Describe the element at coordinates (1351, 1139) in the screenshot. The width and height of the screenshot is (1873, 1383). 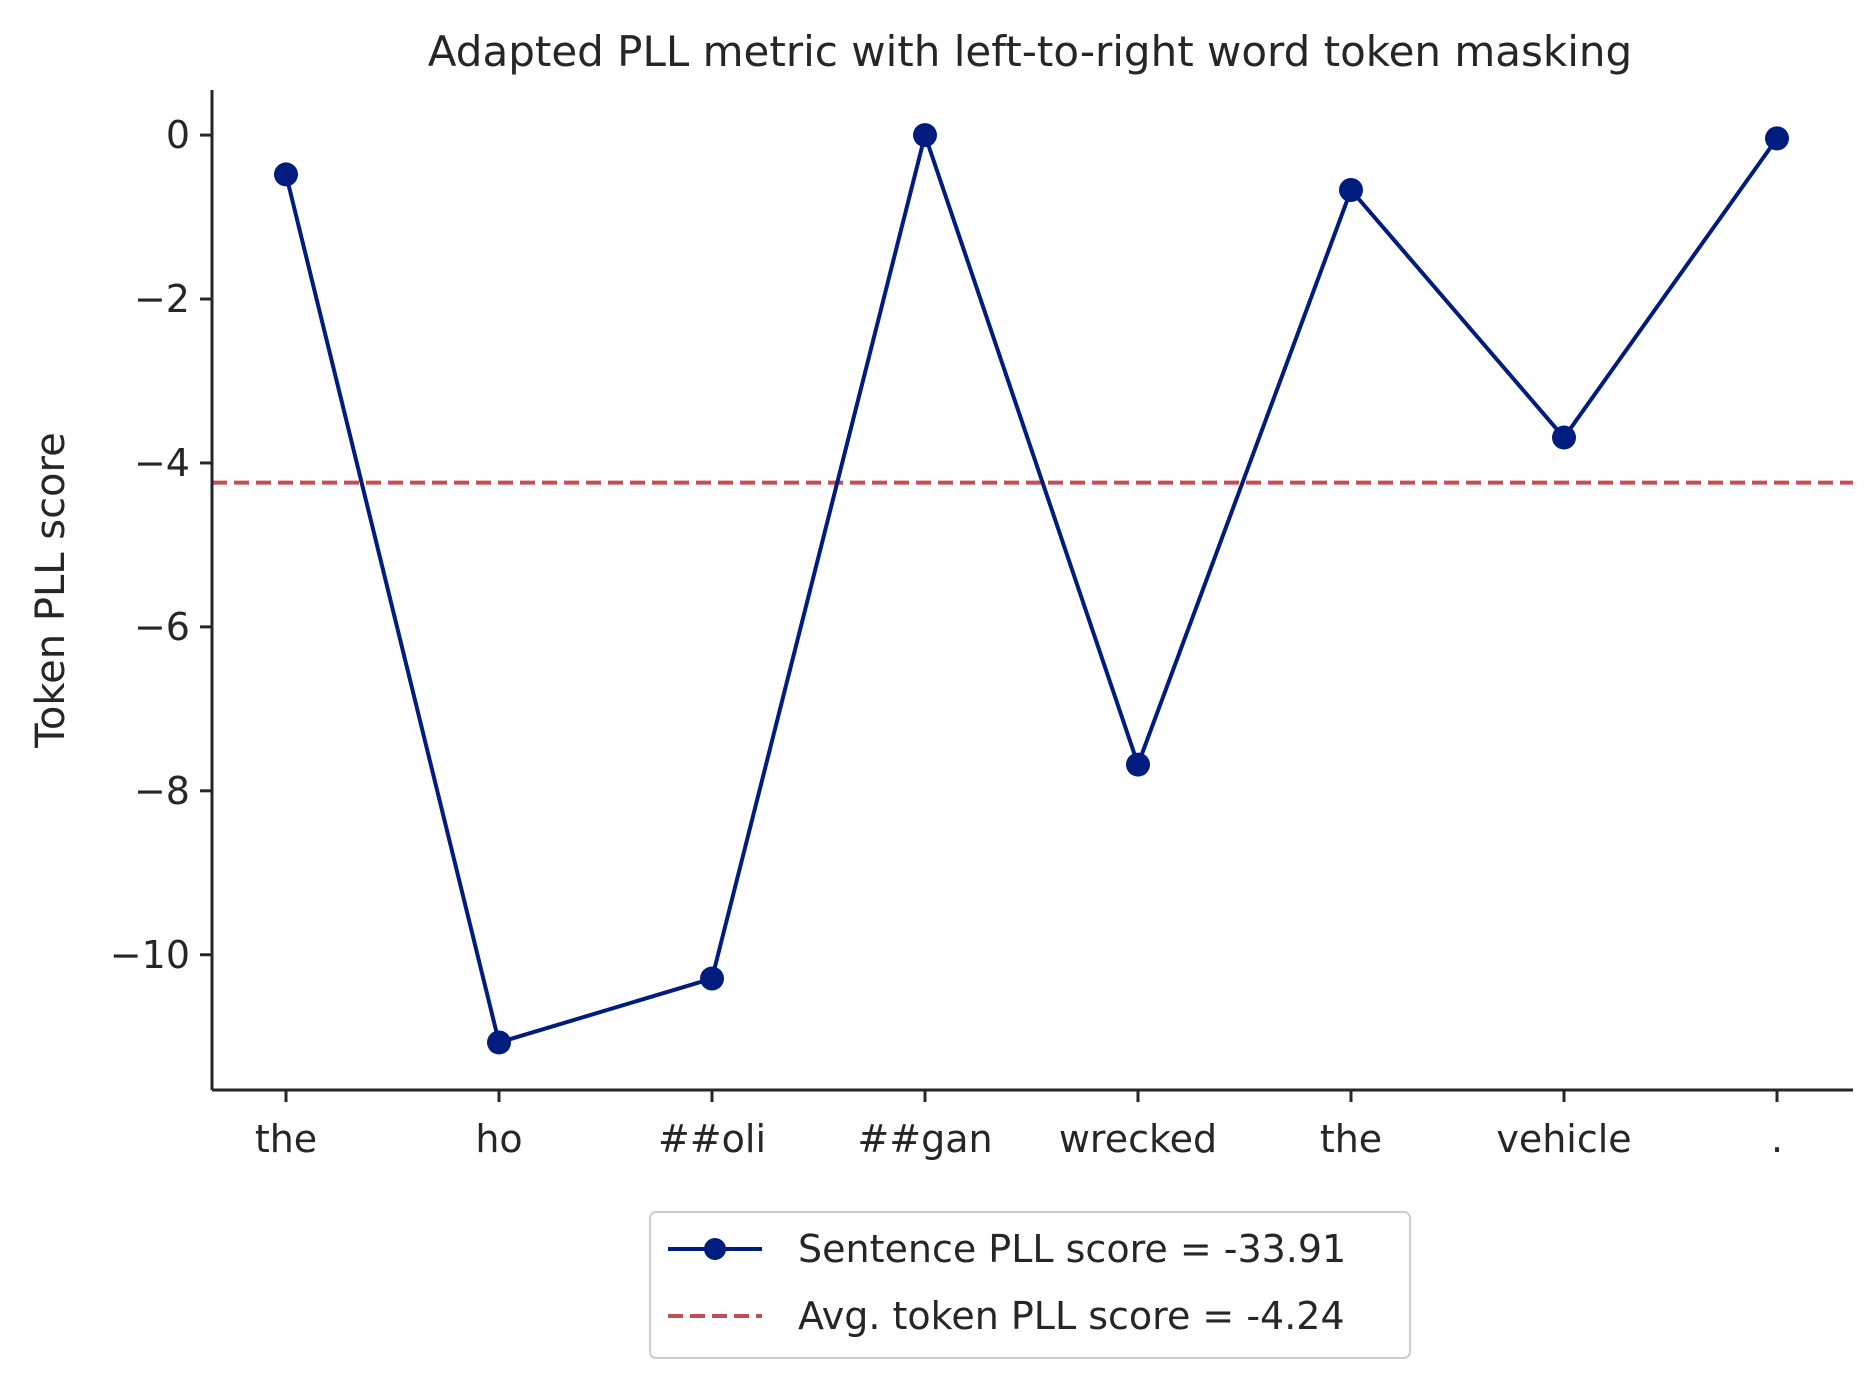
I see `x-tick-label-5: the` at that location.